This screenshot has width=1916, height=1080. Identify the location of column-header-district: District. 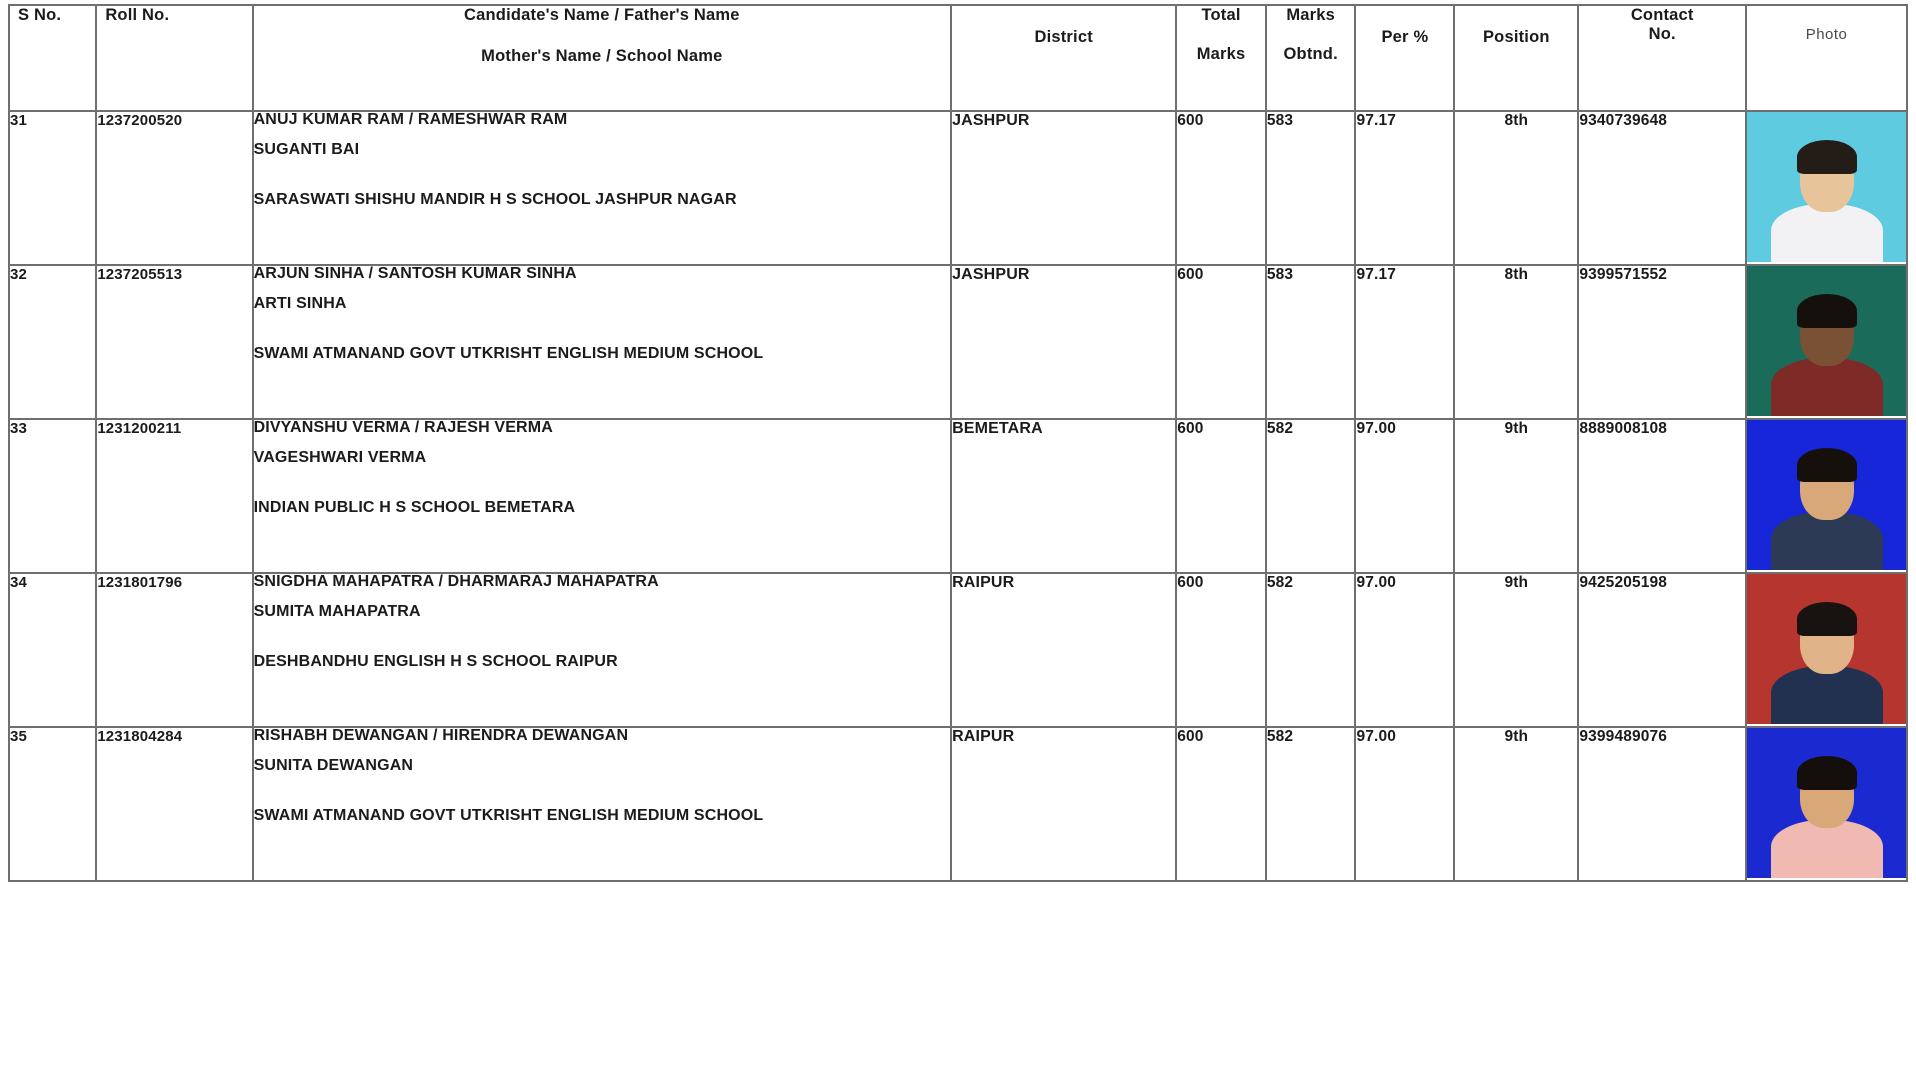
(1064, 58).